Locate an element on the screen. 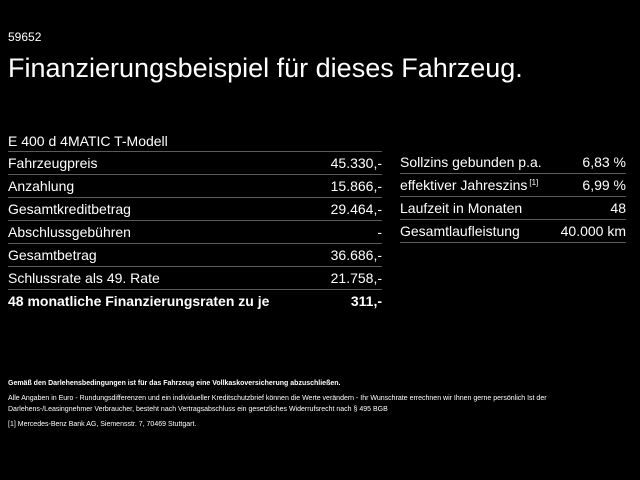  vehicle-id: 59652 is located at coordinates (25, 37).